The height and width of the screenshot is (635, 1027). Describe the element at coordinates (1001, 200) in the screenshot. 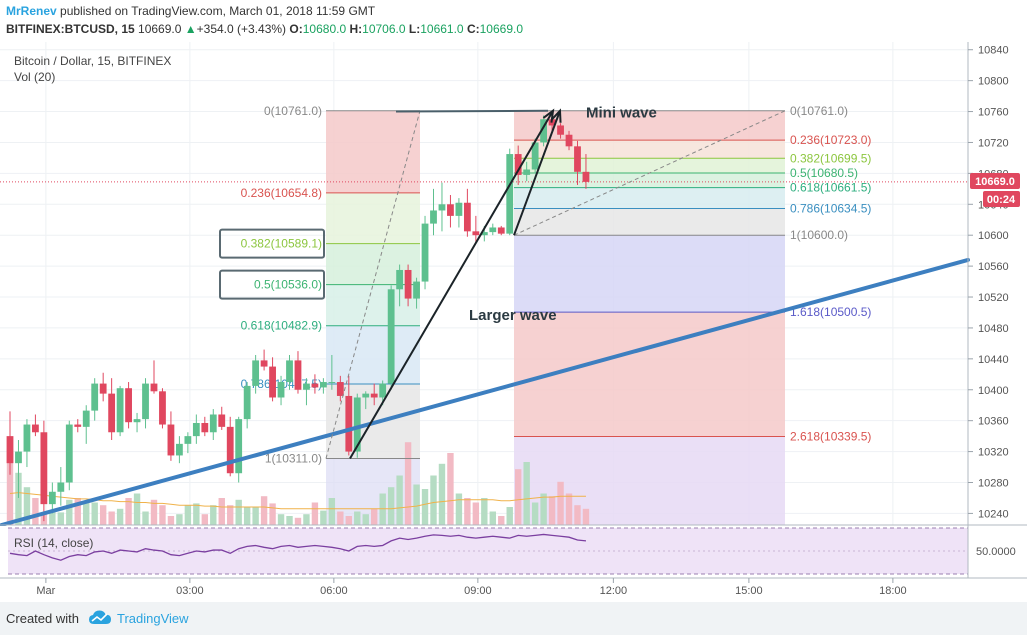

I see `bar-countdown: 00:24` at that location.